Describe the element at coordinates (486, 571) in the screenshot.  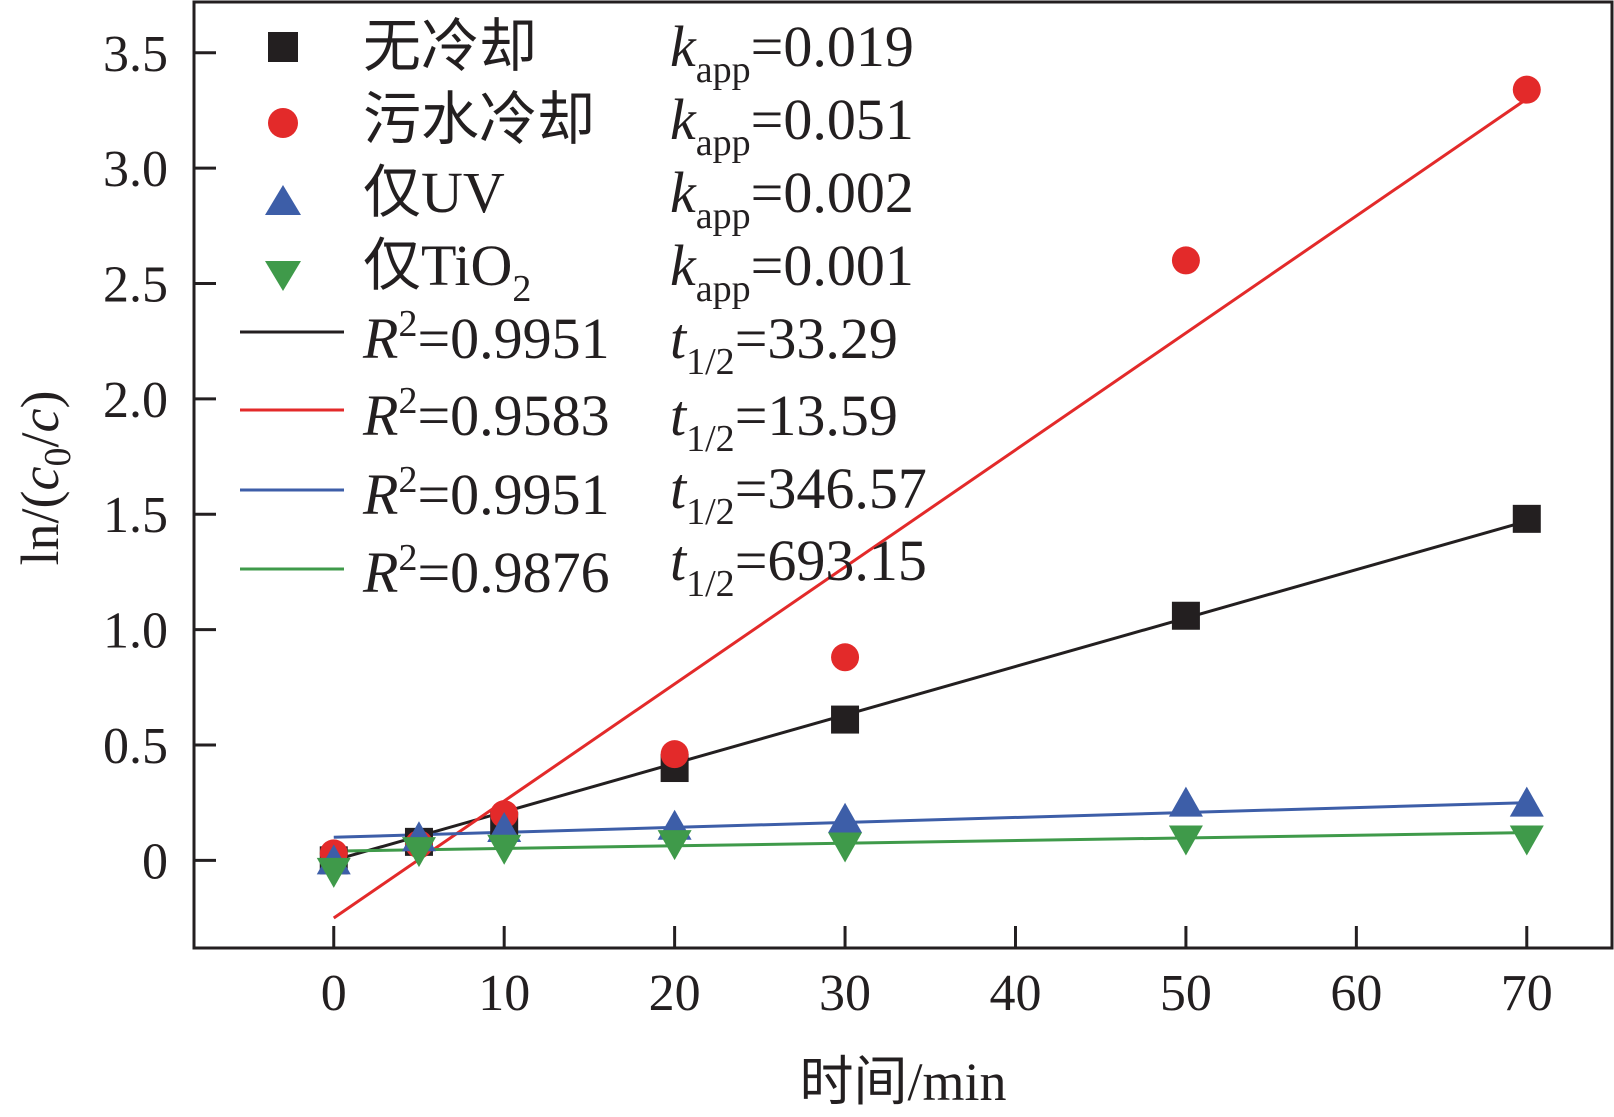
I see `legend-r2-4: R2=0.9876` at that location.